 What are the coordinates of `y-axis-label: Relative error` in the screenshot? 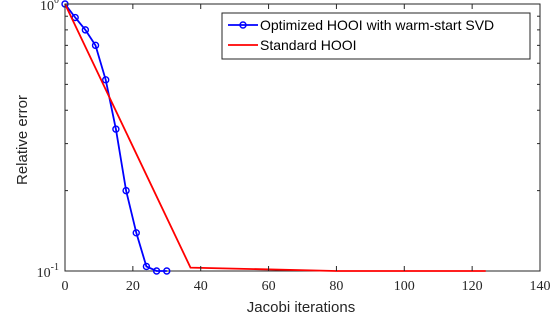 It's located at (22, 140).